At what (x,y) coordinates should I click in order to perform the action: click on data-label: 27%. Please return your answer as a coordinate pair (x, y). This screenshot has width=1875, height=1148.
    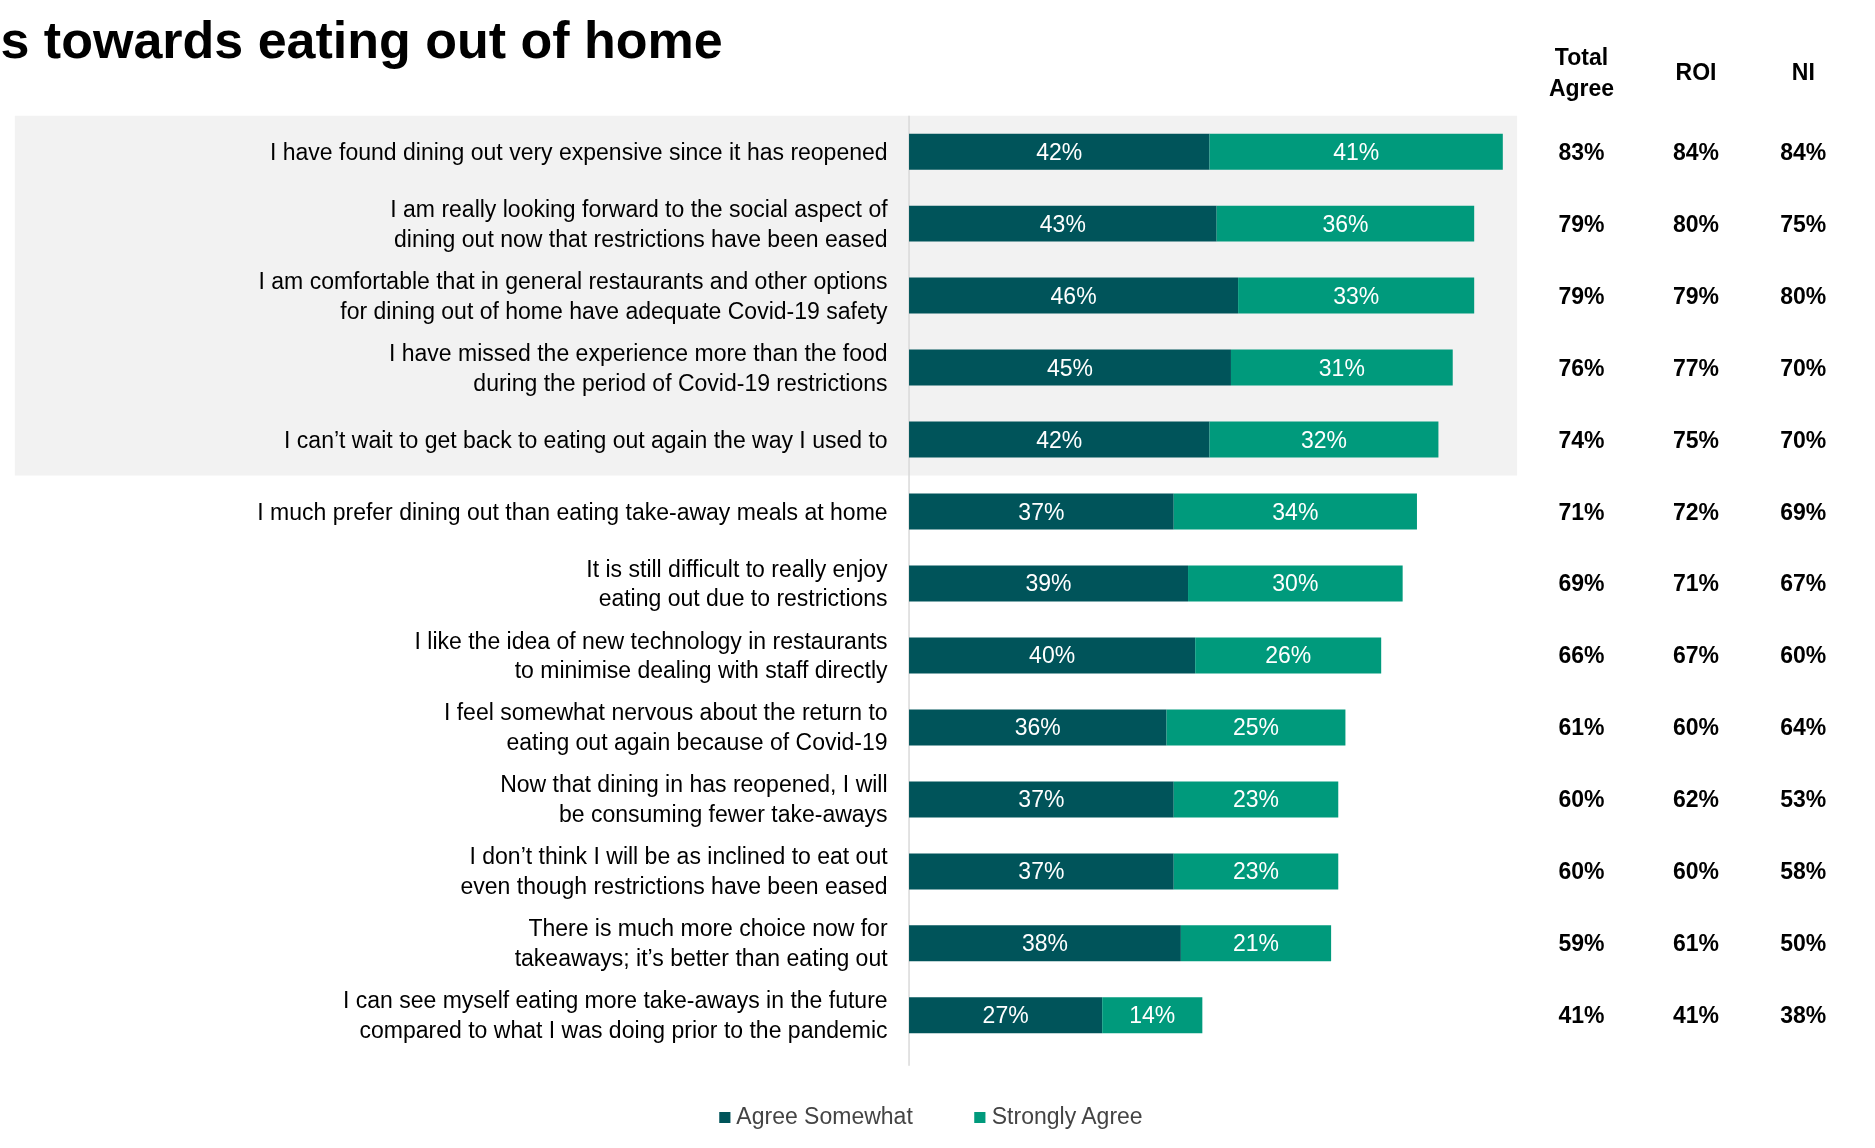
    Looking at the image, I should click on (1005, 1015).